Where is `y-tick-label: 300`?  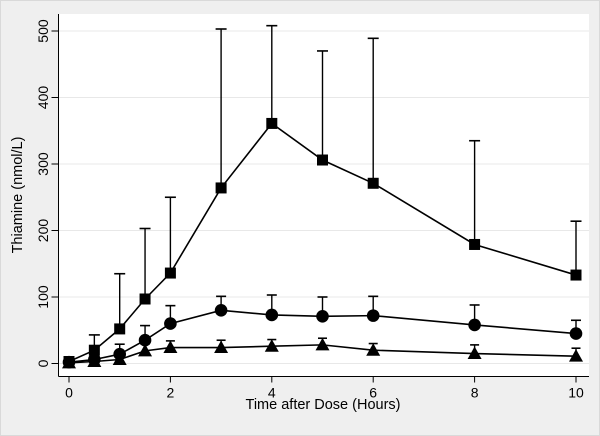
y-tick-label: 300 is located at coordinates (43, 164).